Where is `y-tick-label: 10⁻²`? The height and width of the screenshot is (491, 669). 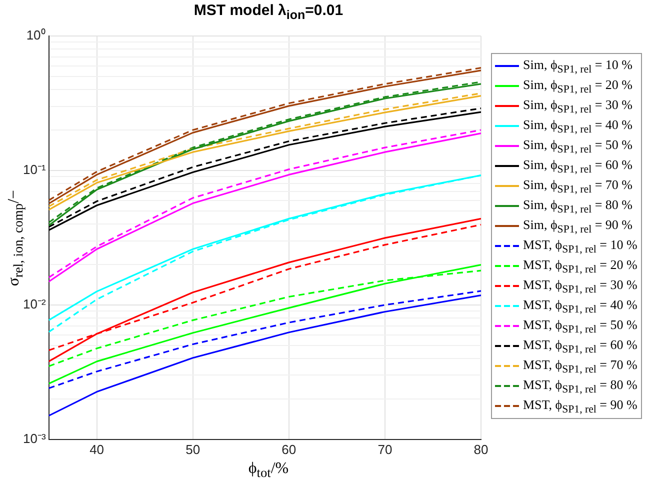
y-tick-label: 10⁻² is located at coordinates (34, 304).